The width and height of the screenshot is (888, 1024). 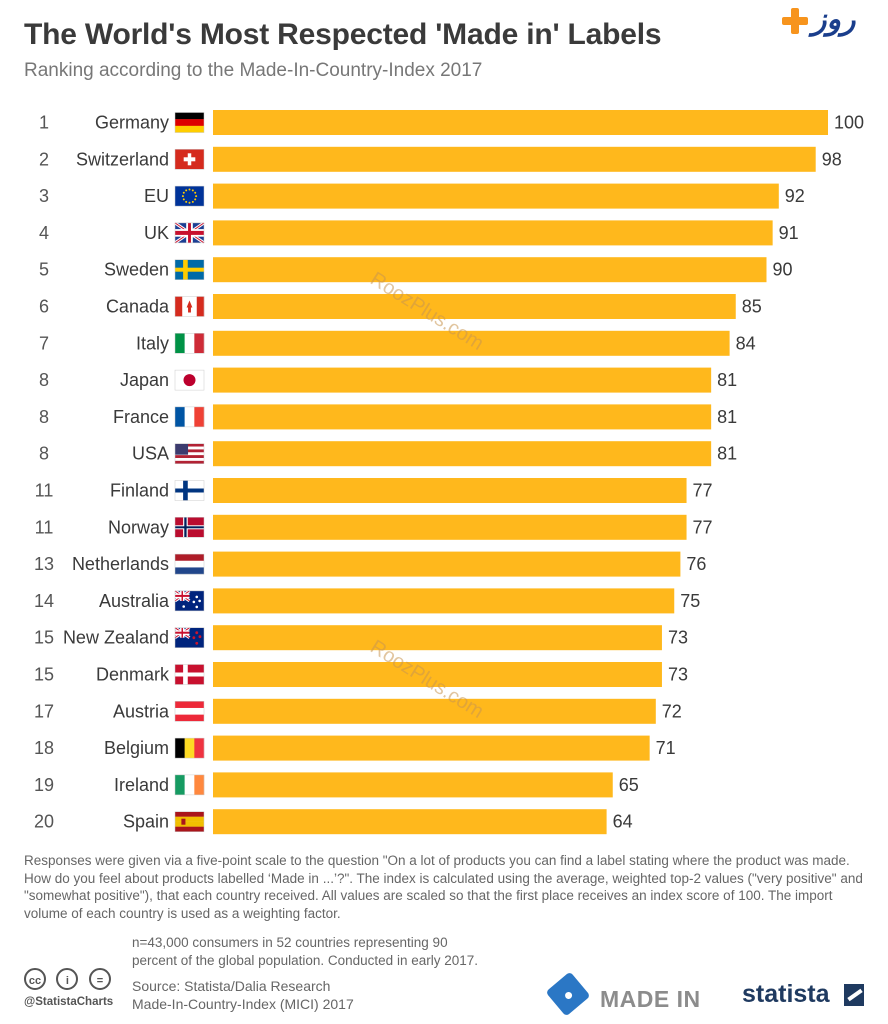 What do you see at coordinates (189, 674) in the screenshot?
I see `denmark-flag-icon` at bounding box center [189, 674].